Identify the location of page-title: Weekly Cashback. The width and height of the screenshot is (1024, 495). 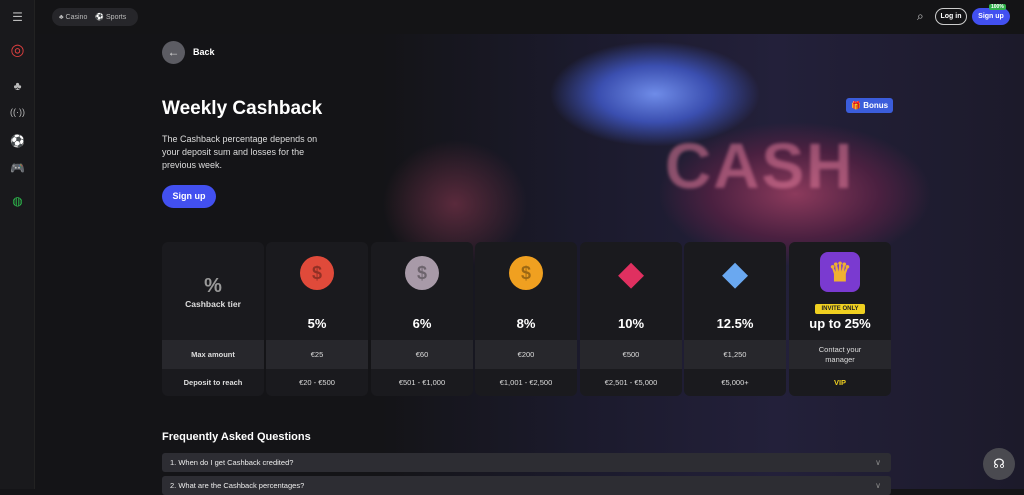
(242, 108).